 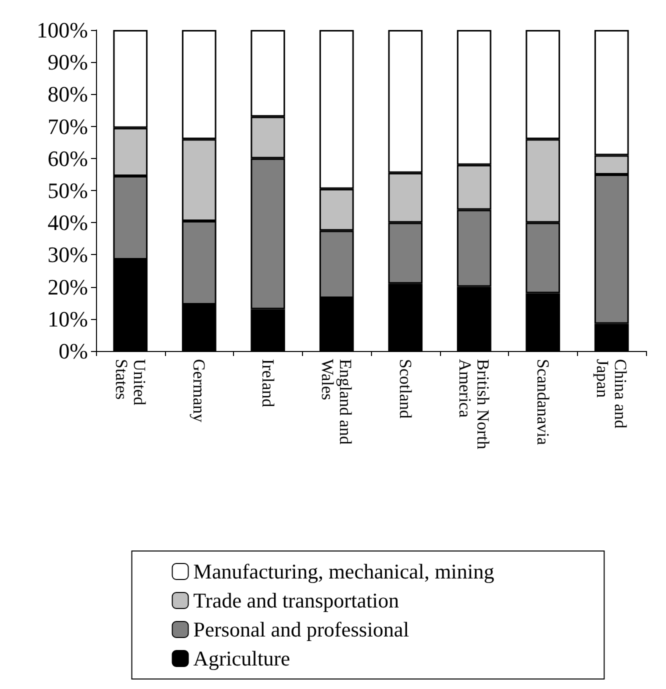 I want to click on x-tick-label: Scandanavia, so click(x=542, y=402).